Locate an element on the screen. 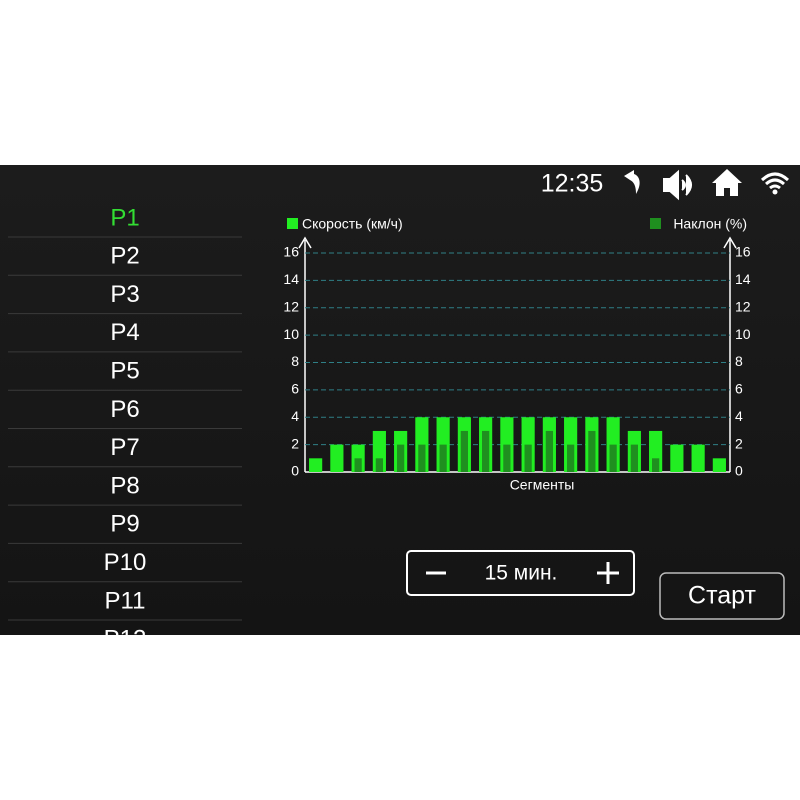 This screenshot has width=800, height=800. y2-tick-label: 2 is located at coordinates (739, 443).